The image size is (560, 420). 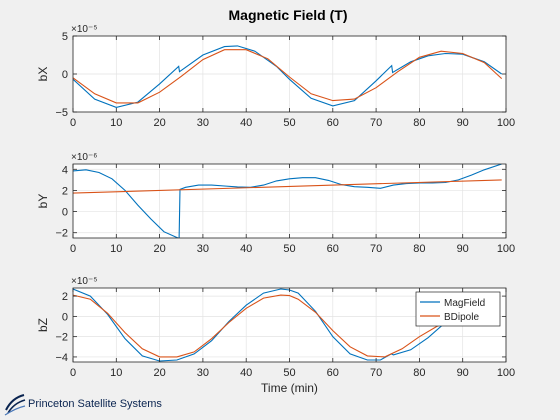 What do you see at coordinates (288, 15) in the screenshot?
I see `figure-title: Magnetic Field (T)` at bounding box center [288, 15].